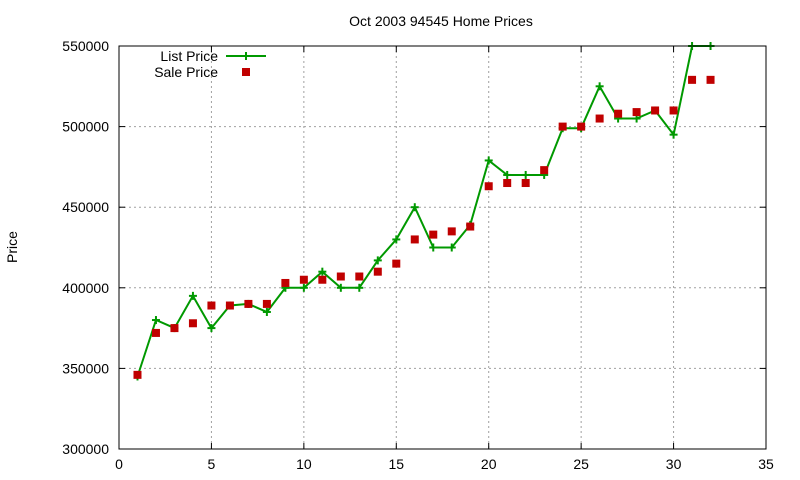 The width and height of the screenshot is (800, 480). Describe the element at coordinates (304, 464) in the screenshot. I see `x-tick-label: 10` at that location.